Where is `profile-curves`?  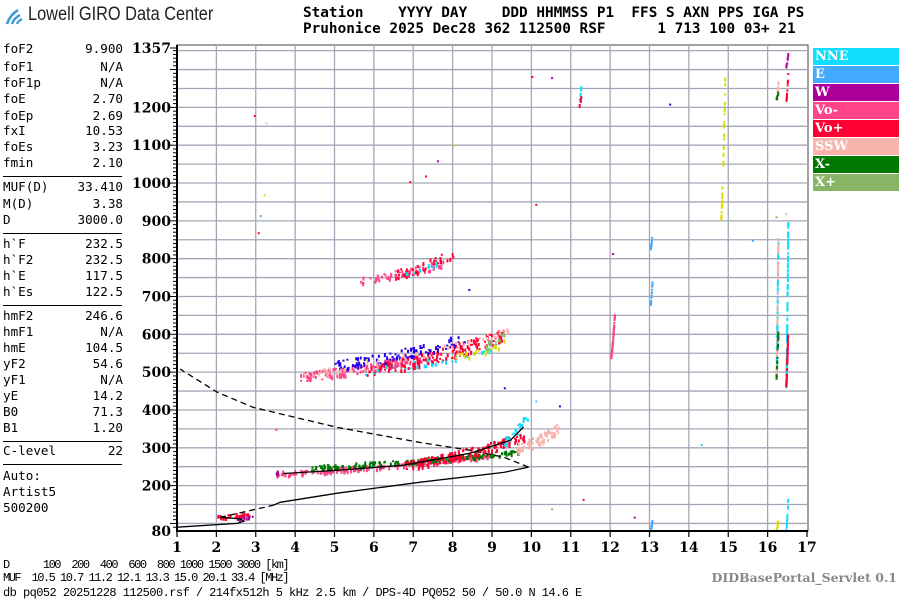 profile-curves is located at coordinates (352, 448).